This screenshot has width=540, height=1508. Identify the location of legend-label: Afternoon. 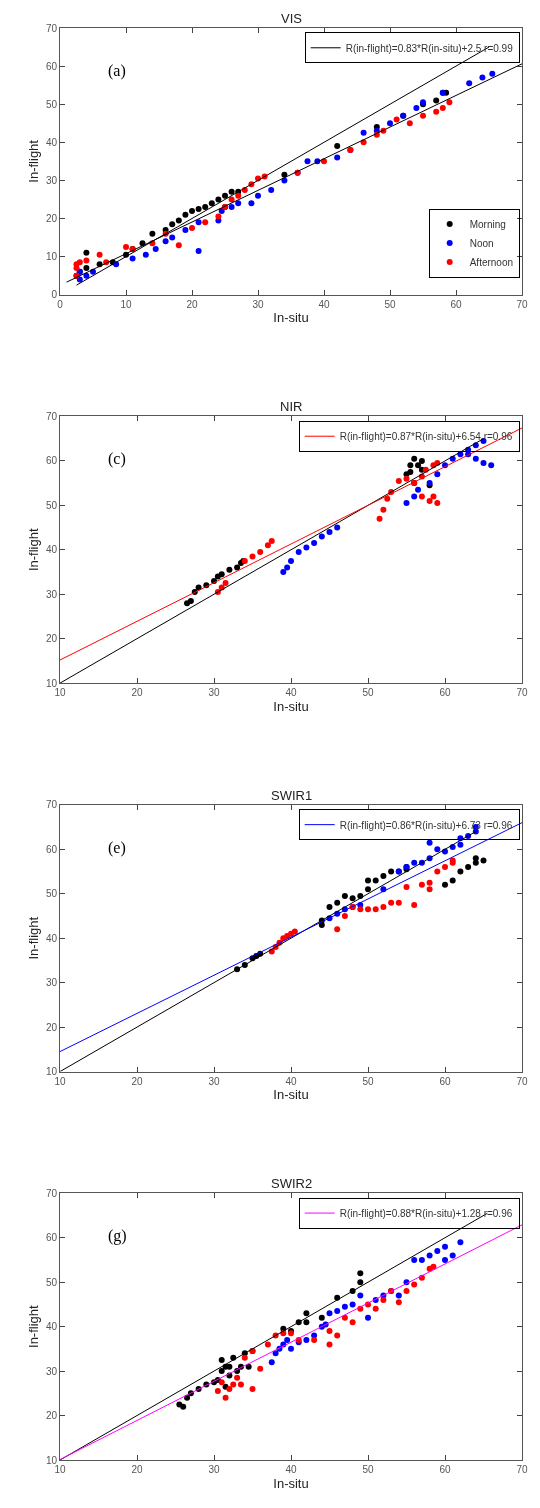
(491, 262).